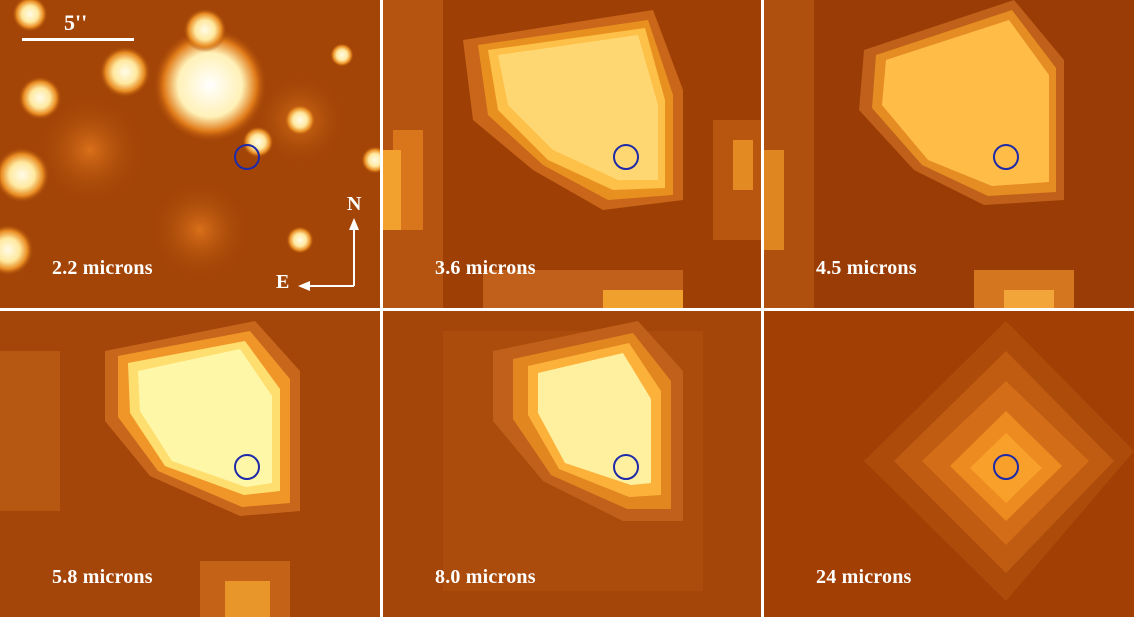 The width and height of the screenshot is (1134, 617). Describe the element at coordinates (485, 577) in the screenshot. I see `panel-label: 8.0 microns` at that location.